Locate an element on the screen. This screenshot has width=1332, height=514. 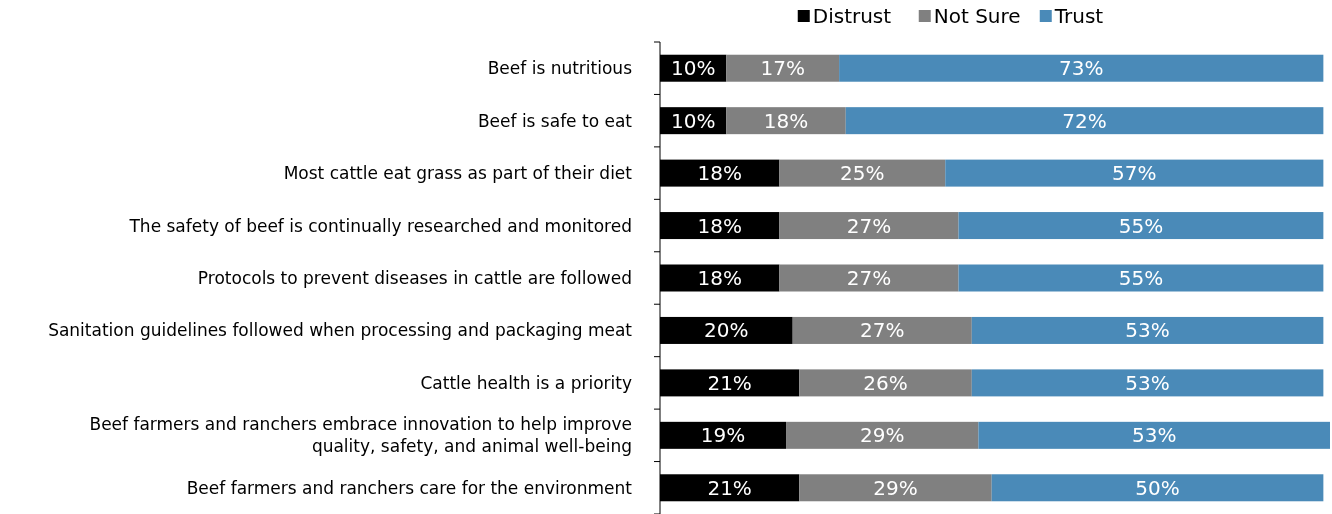
data-label: 26% is located at coordinates (885, 382).